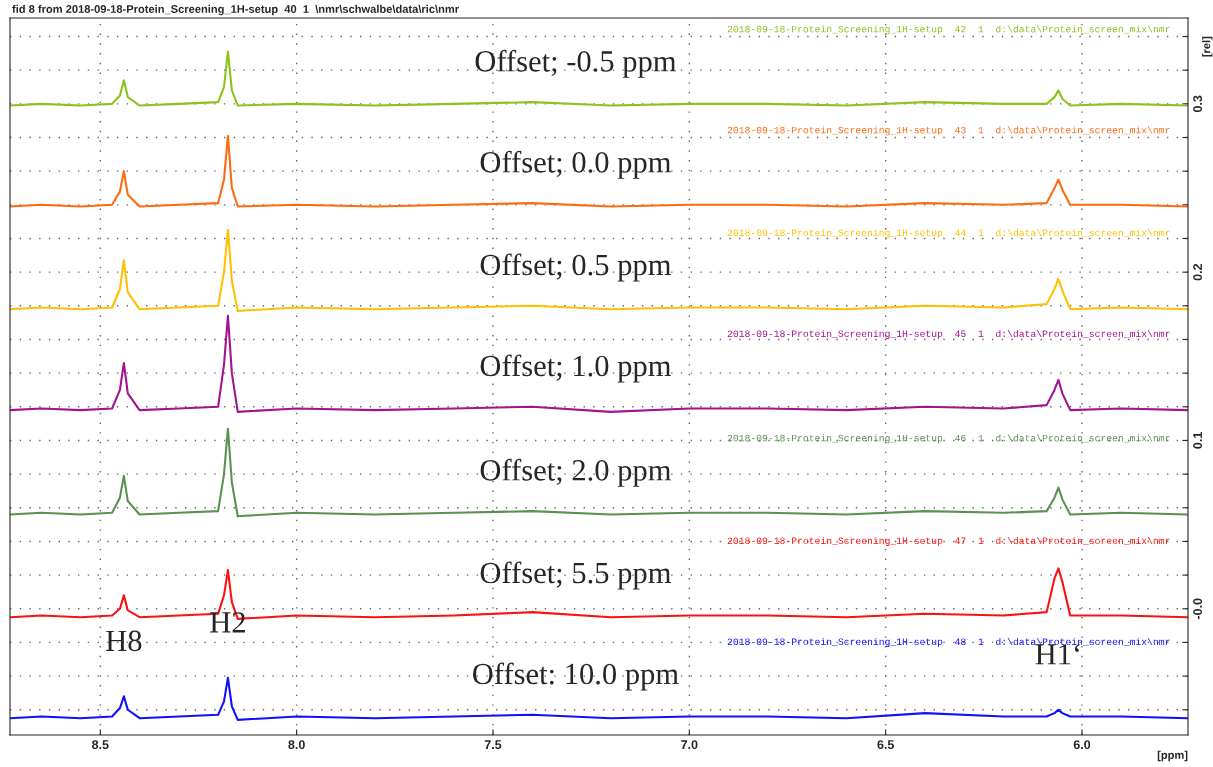 Image resolution: width=1213 pixels, height=767 pixels. Describe the element at coordinates (948, 30) in the screenshot. I see `text: 2018-09-18-Protein_Screening_1H-setup 42 1 d:\data\Protein_screen_mix\nmr` at that location.